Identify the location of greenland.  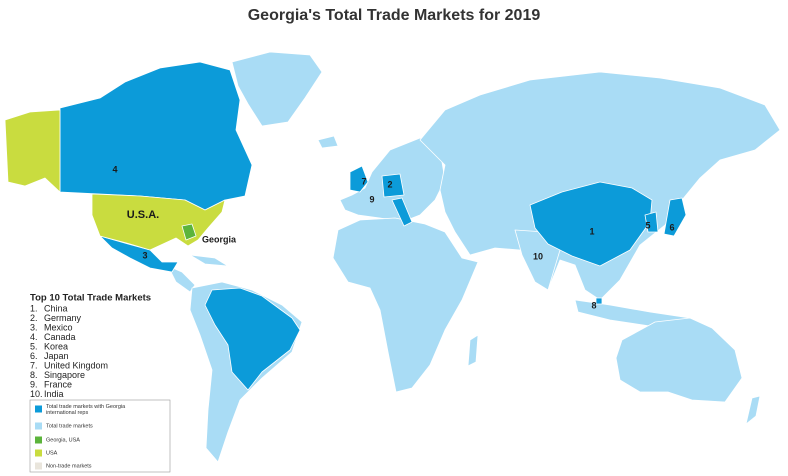
(277, 89).